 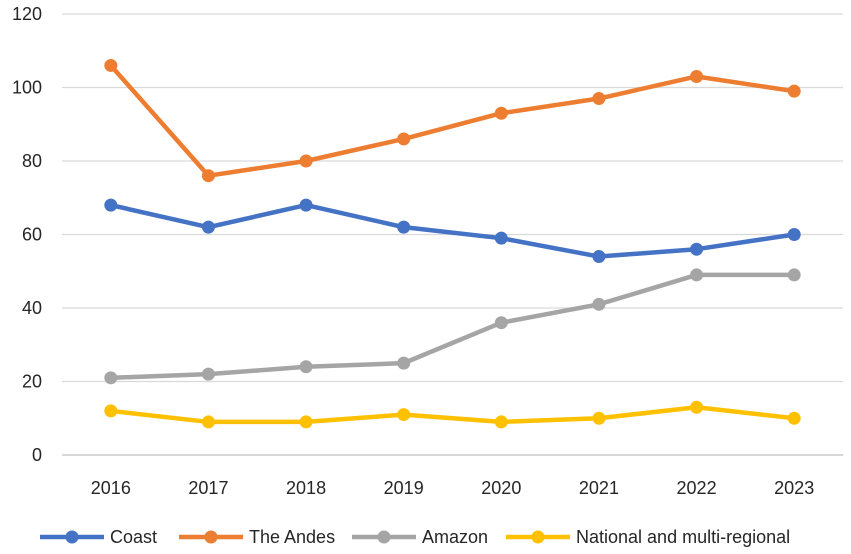 I want to click on x-tick-label: 2020, so click(x=501, y=488).